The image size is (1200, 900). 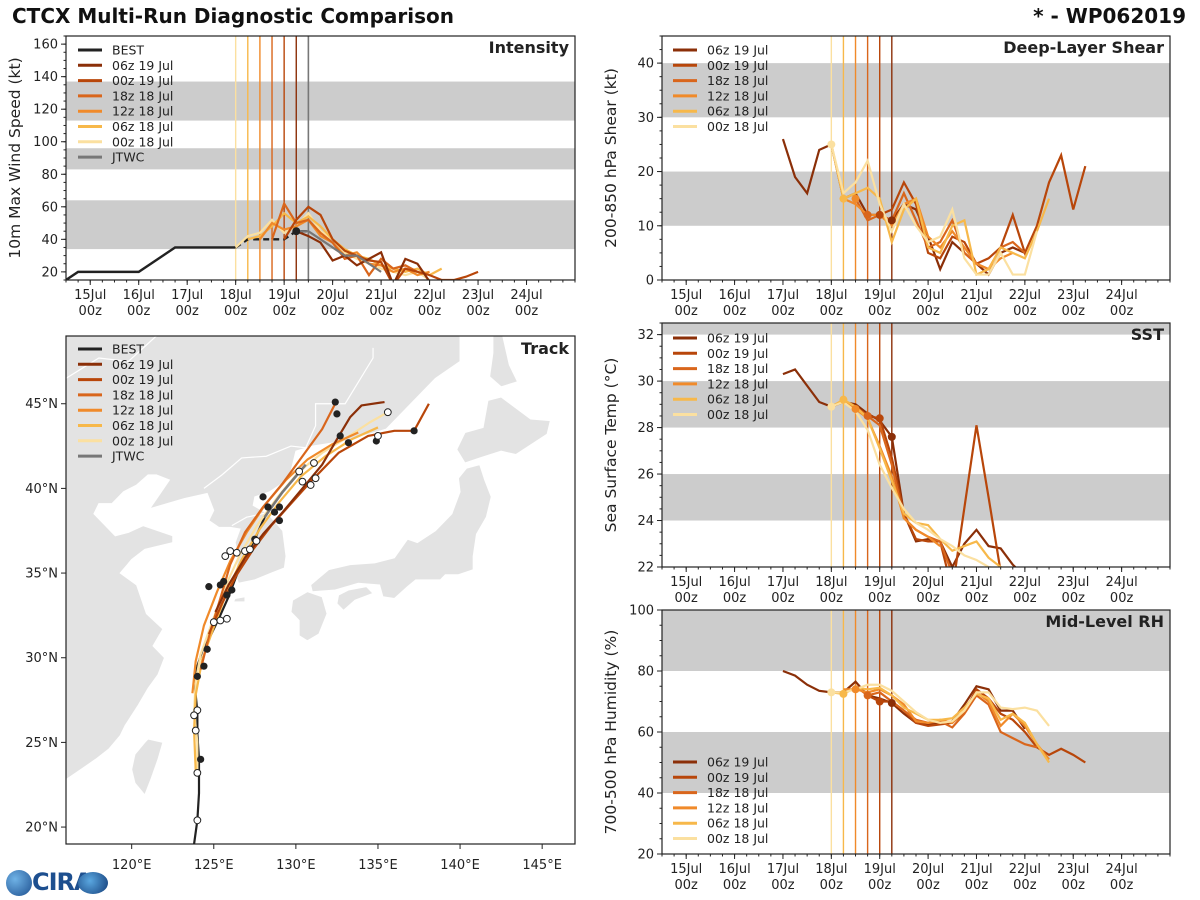 What do you see at coordinates (142, 65) in the screenshot?
I see `legend-label: 06z 19 Jul` at bounding box center [142, 65].